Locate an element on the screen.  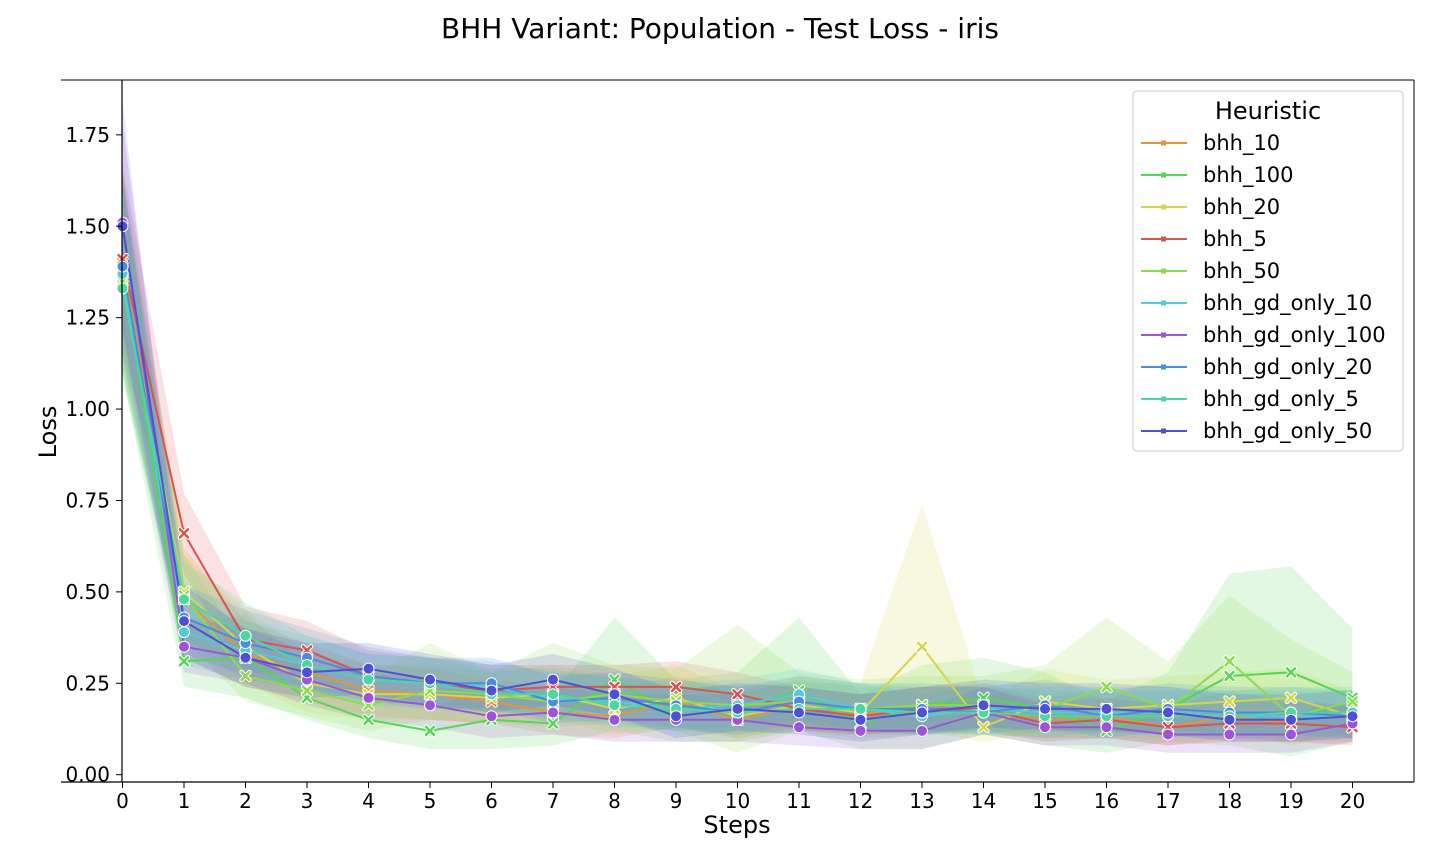
x-tick-label: 5 is located at coordinates (430, 801).